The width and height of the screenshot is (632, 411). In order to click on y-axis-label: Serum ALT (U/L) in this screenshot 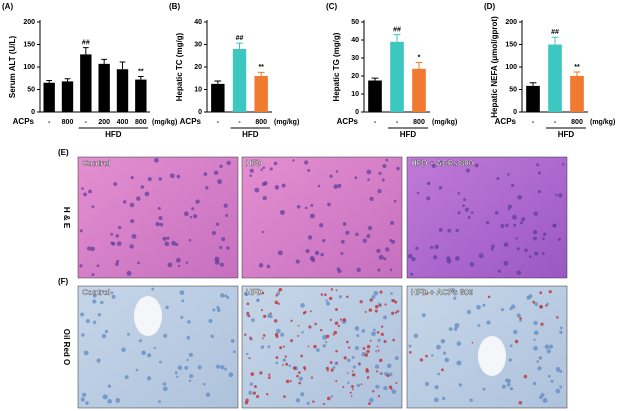, I will do `click(12, 67)`.